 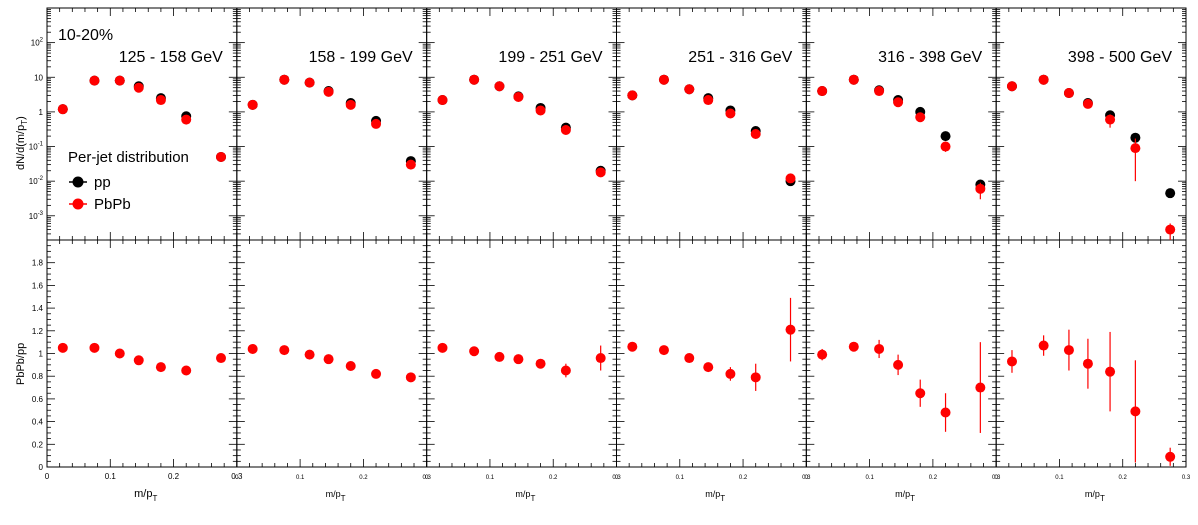 What do you see at coordinates (38, 444) in the screenshot?
I see `bottom-y-tick-label: 0.2` at bounding box center [38, 444].